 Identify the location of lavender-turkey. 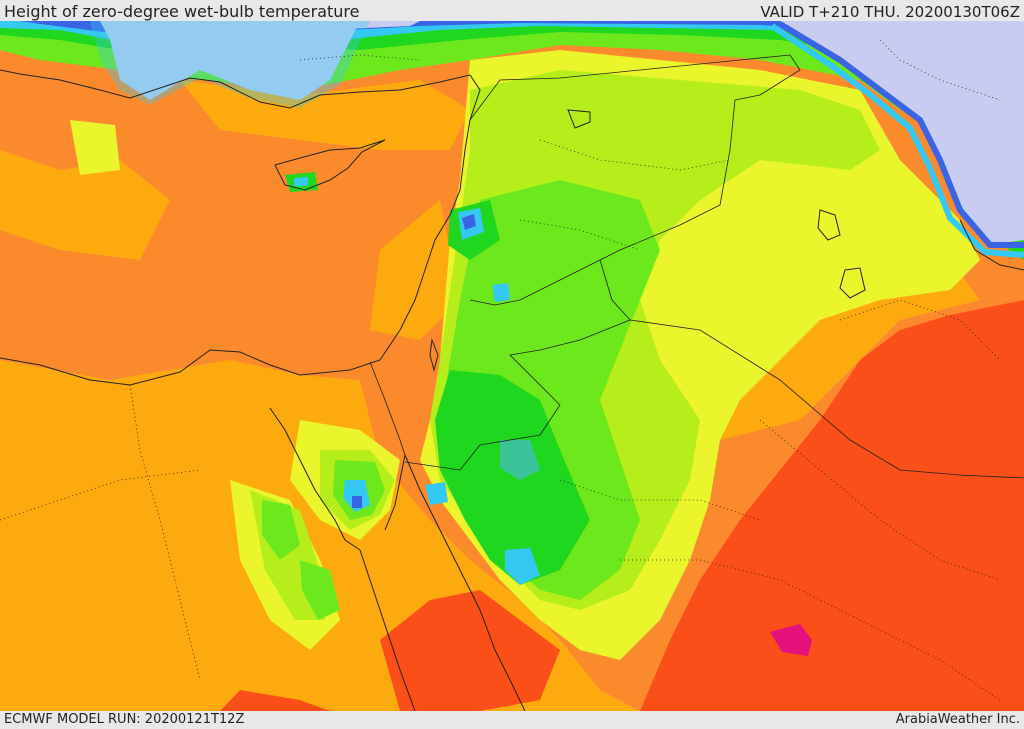
(230, 60).